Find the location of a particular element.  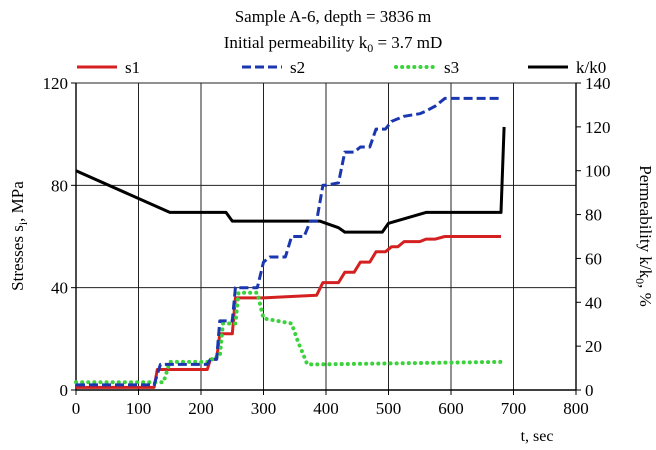

y-right-label-main: Permeability k/k is located at coordinates (645, 221).